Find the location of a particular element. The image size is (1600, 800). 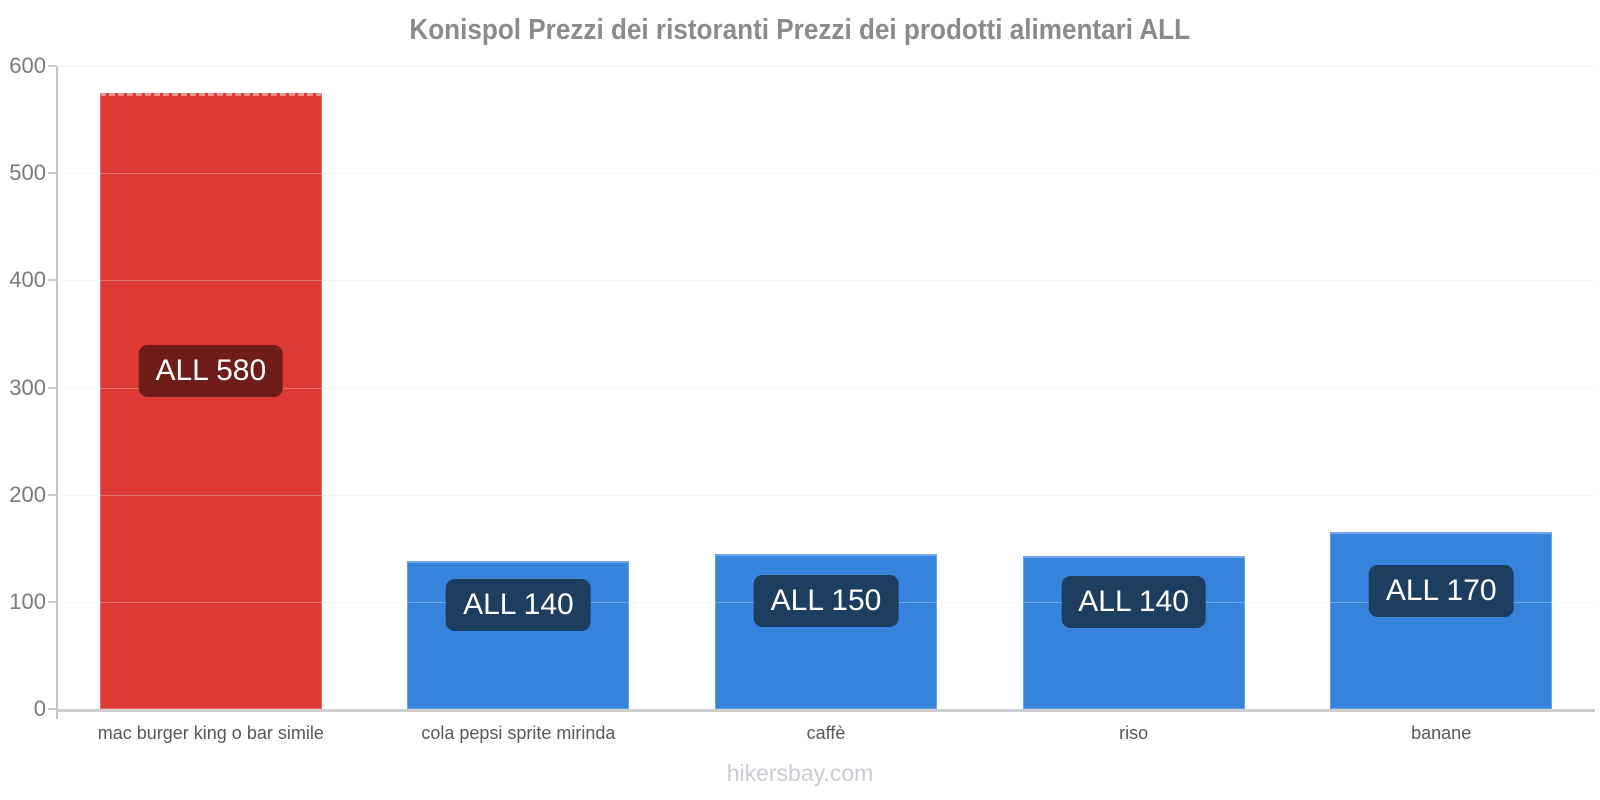

y-axis-tick-label: 200 is located at coordinates (27, 494).